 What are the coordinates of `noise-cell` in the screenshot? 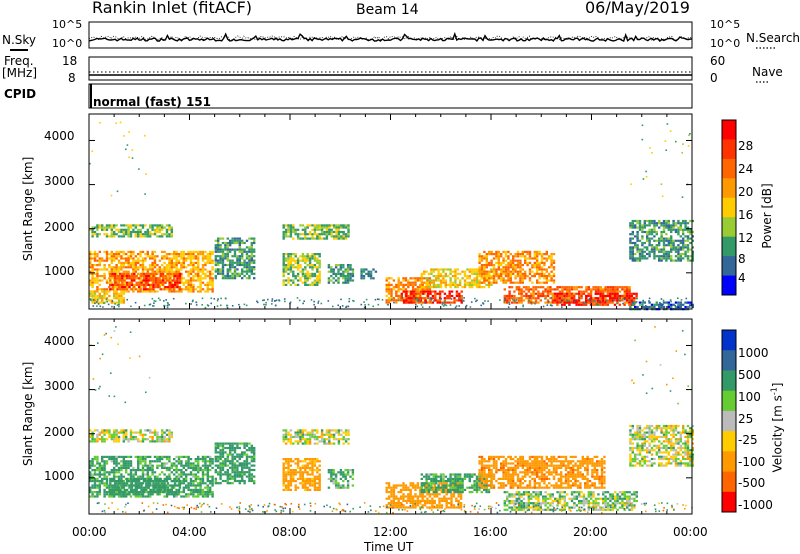 It's located at (422, 307).